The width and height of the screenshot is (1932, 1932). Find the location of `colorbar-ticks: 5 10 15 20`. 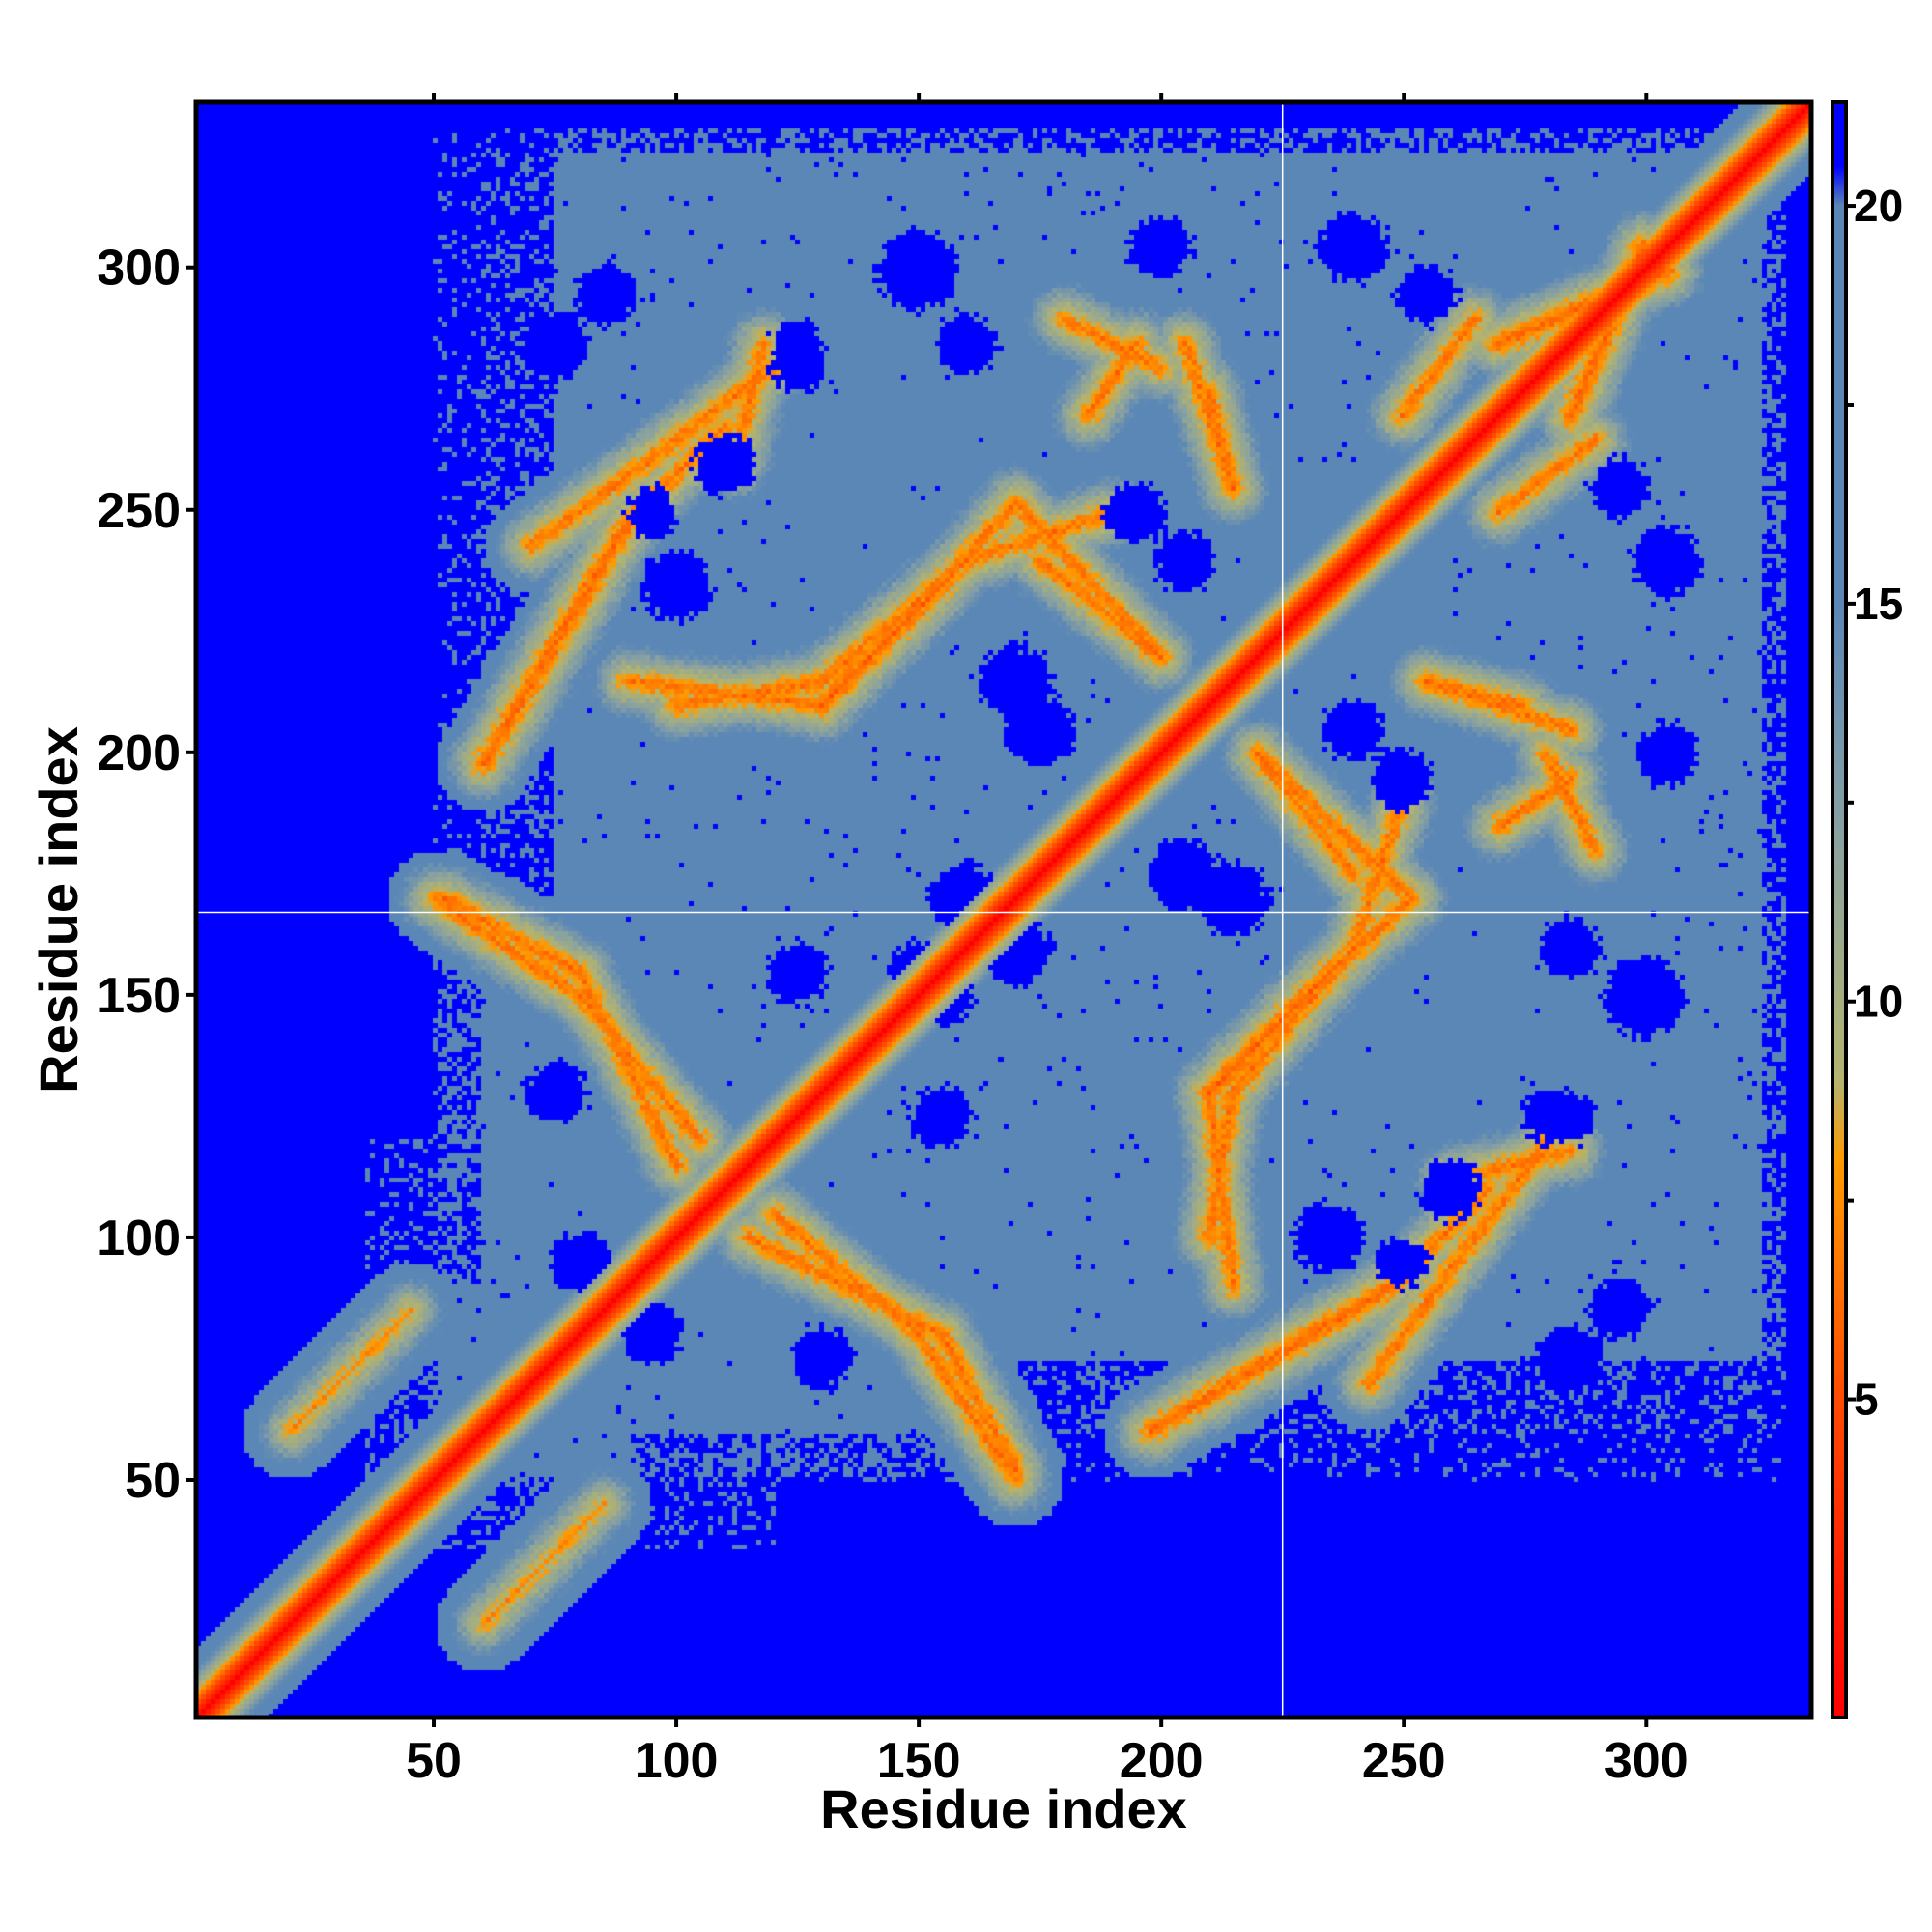

colorbar-ticks: 5 10 15 20 is located at coordinates (1874, 803).